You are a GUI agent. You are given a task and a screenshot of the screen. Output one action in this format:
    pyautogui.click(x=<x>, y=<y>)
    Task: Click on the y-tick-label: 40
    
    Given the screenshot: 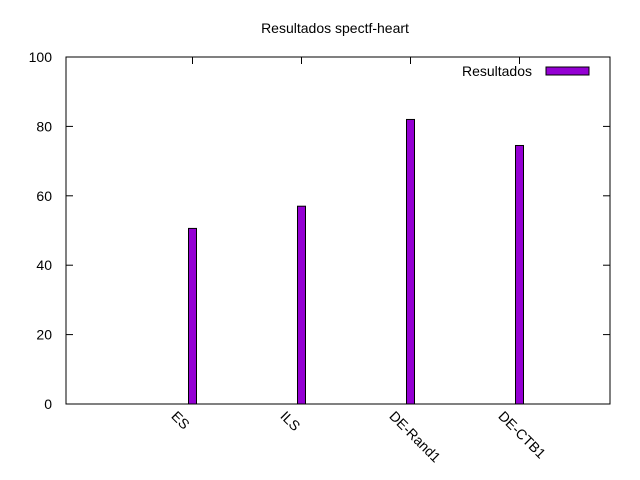 What is the action you would take?
    pyautogui.click(x=44, y=265)
    